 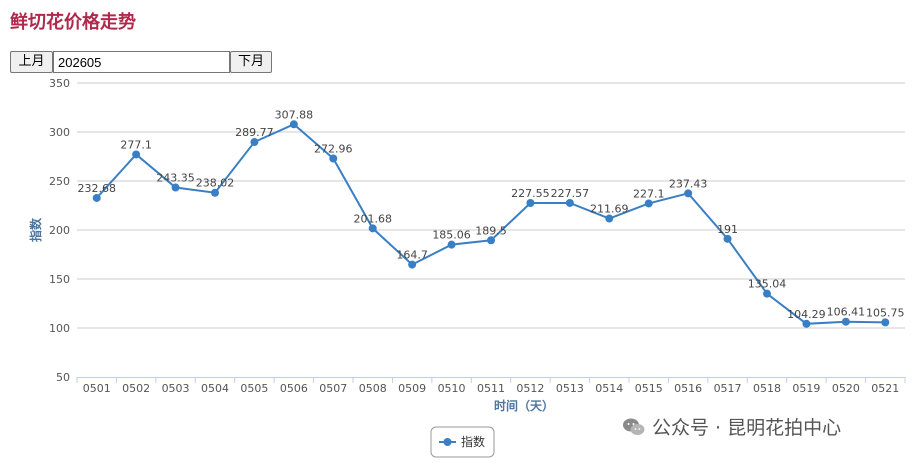 What do you see at coordinates (649, 193) in the screenshot?
I see `data-label: 227.1` at bounding box center [649, 193].